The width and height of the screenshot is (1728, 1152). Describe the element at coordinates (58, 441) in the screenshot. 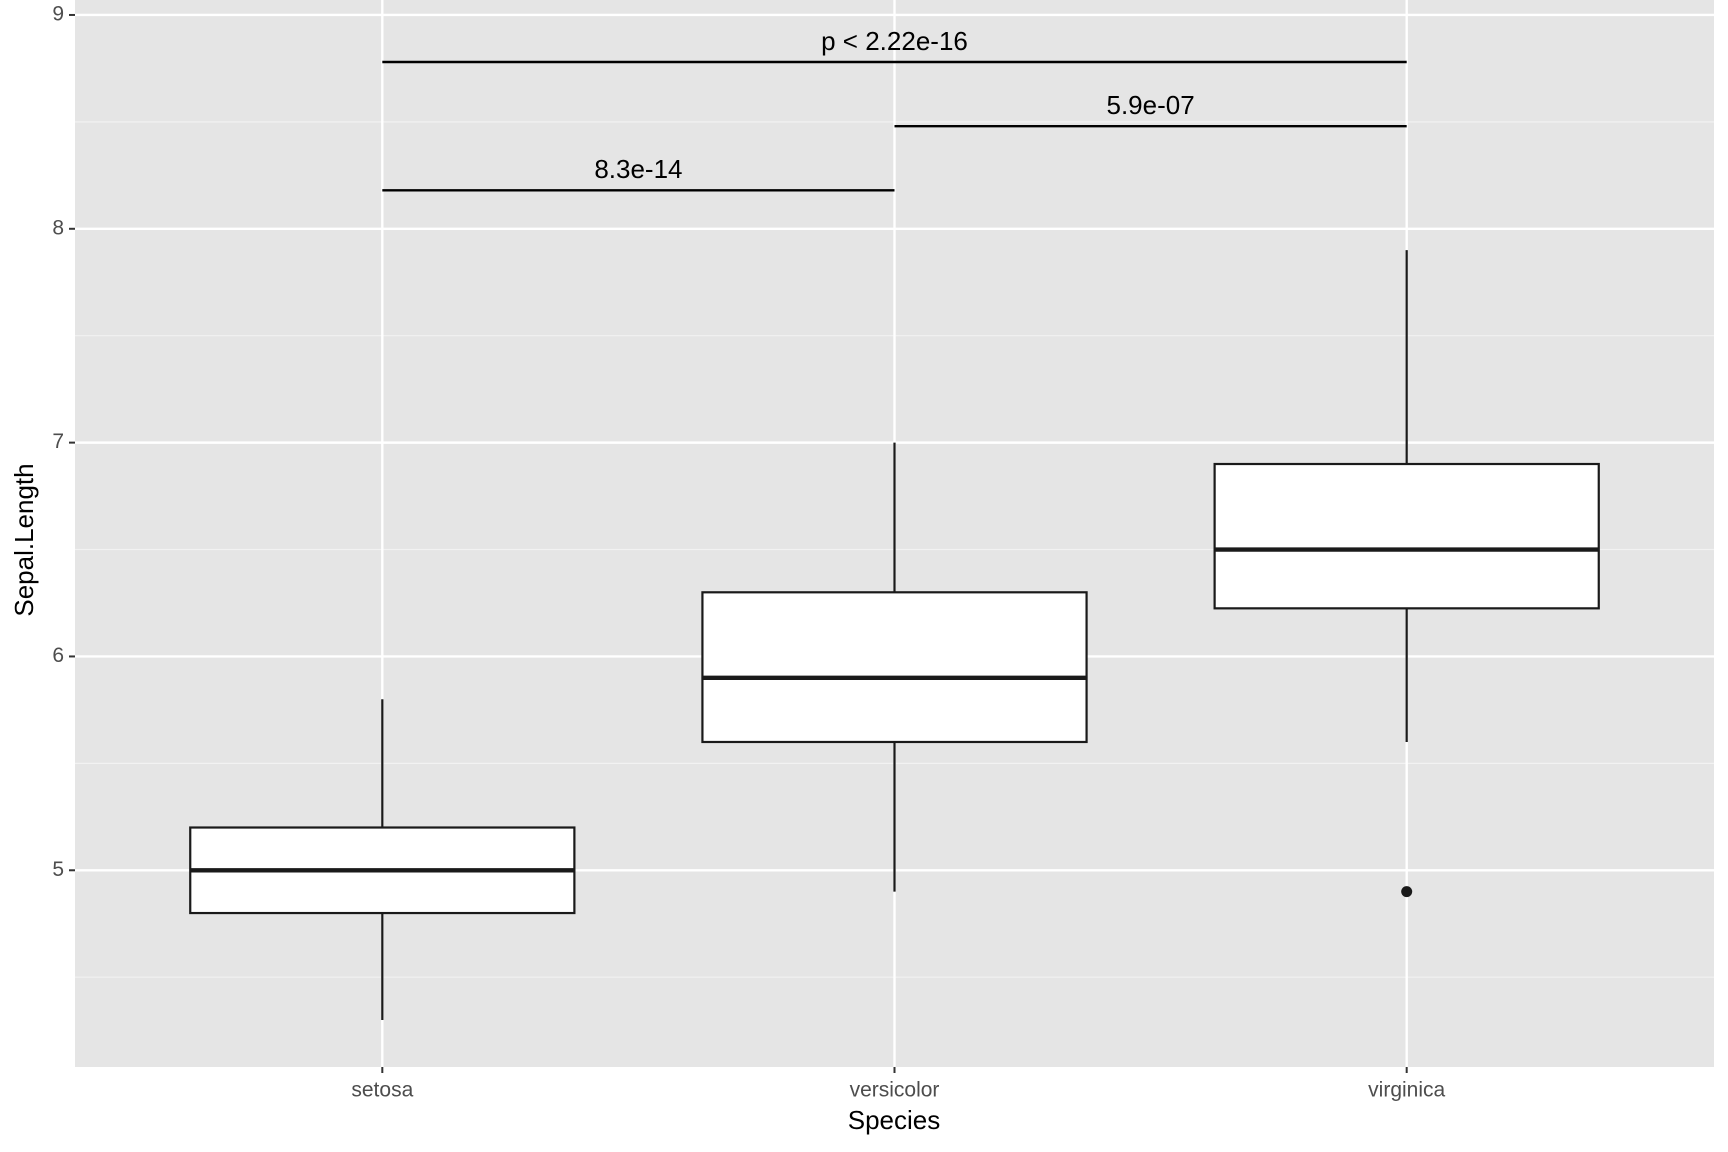

I see `y-tick-label: 7` at that location.